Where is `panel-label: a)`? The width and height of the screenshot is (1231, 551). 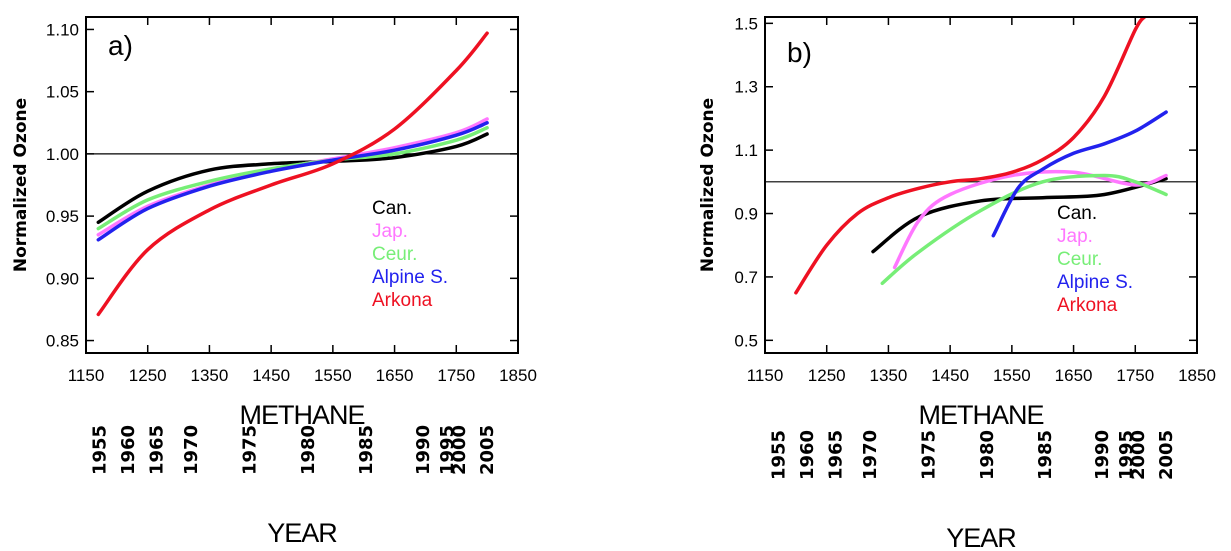
panel-label: a) is located at coordinates (120, 45).